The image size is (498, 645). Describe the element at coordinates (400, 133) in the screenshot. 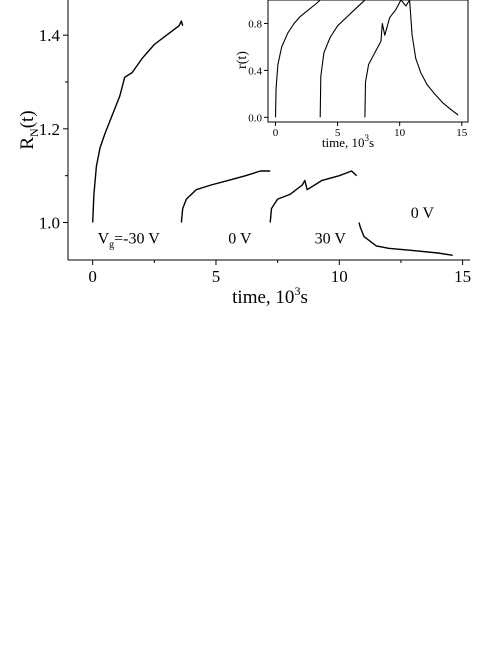

I see `inset-x-tick-label: 10` at that location.